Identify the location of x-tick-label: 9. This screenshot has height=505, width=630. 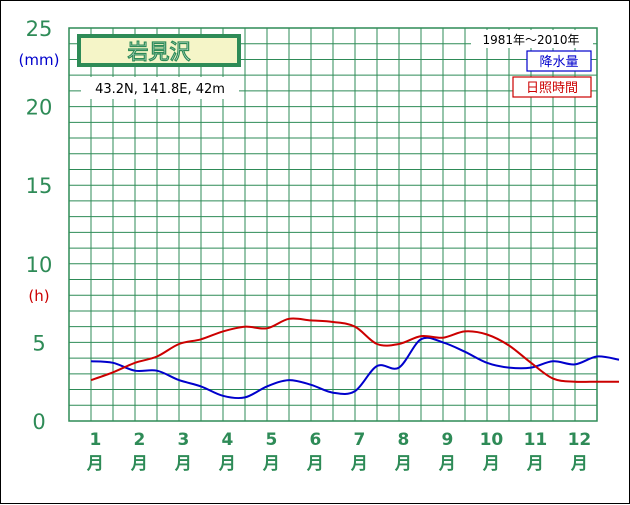
(447, 440).